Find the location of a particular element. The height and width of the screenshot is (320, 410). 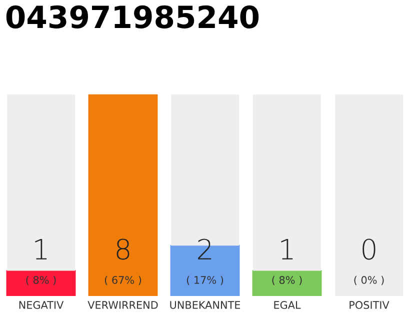

annotation: ( 0% ) is located at coordinates (369, 281).